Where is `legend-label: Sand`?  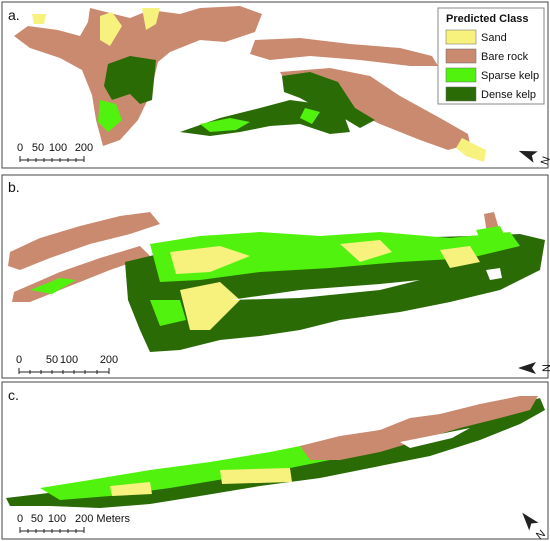 legend-label: Sand is located at coordinates (494, 38).